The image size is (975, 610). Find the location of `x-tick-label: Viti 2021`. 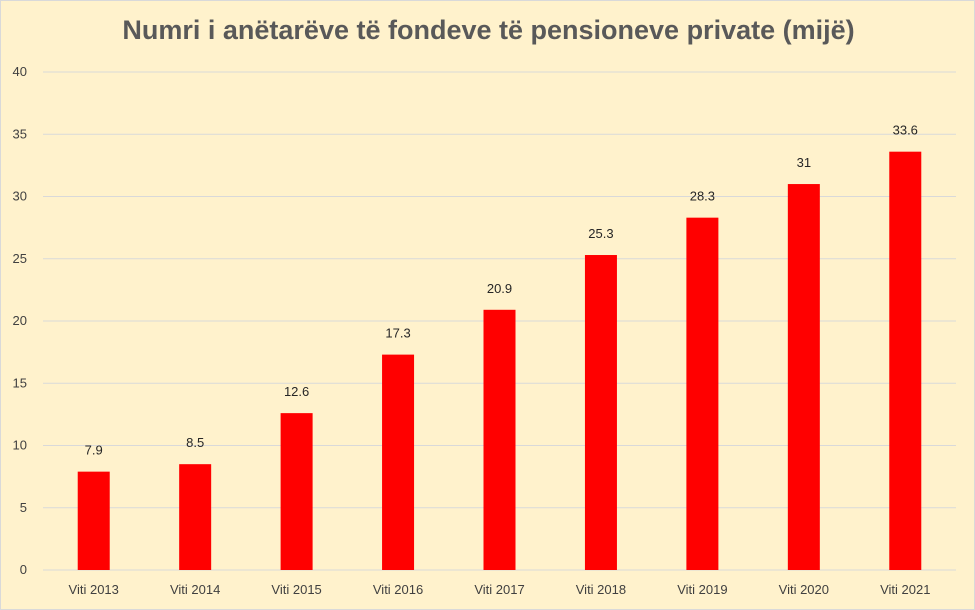

x-tick-label: Viti 2021 is located at coordinates (905, 589).